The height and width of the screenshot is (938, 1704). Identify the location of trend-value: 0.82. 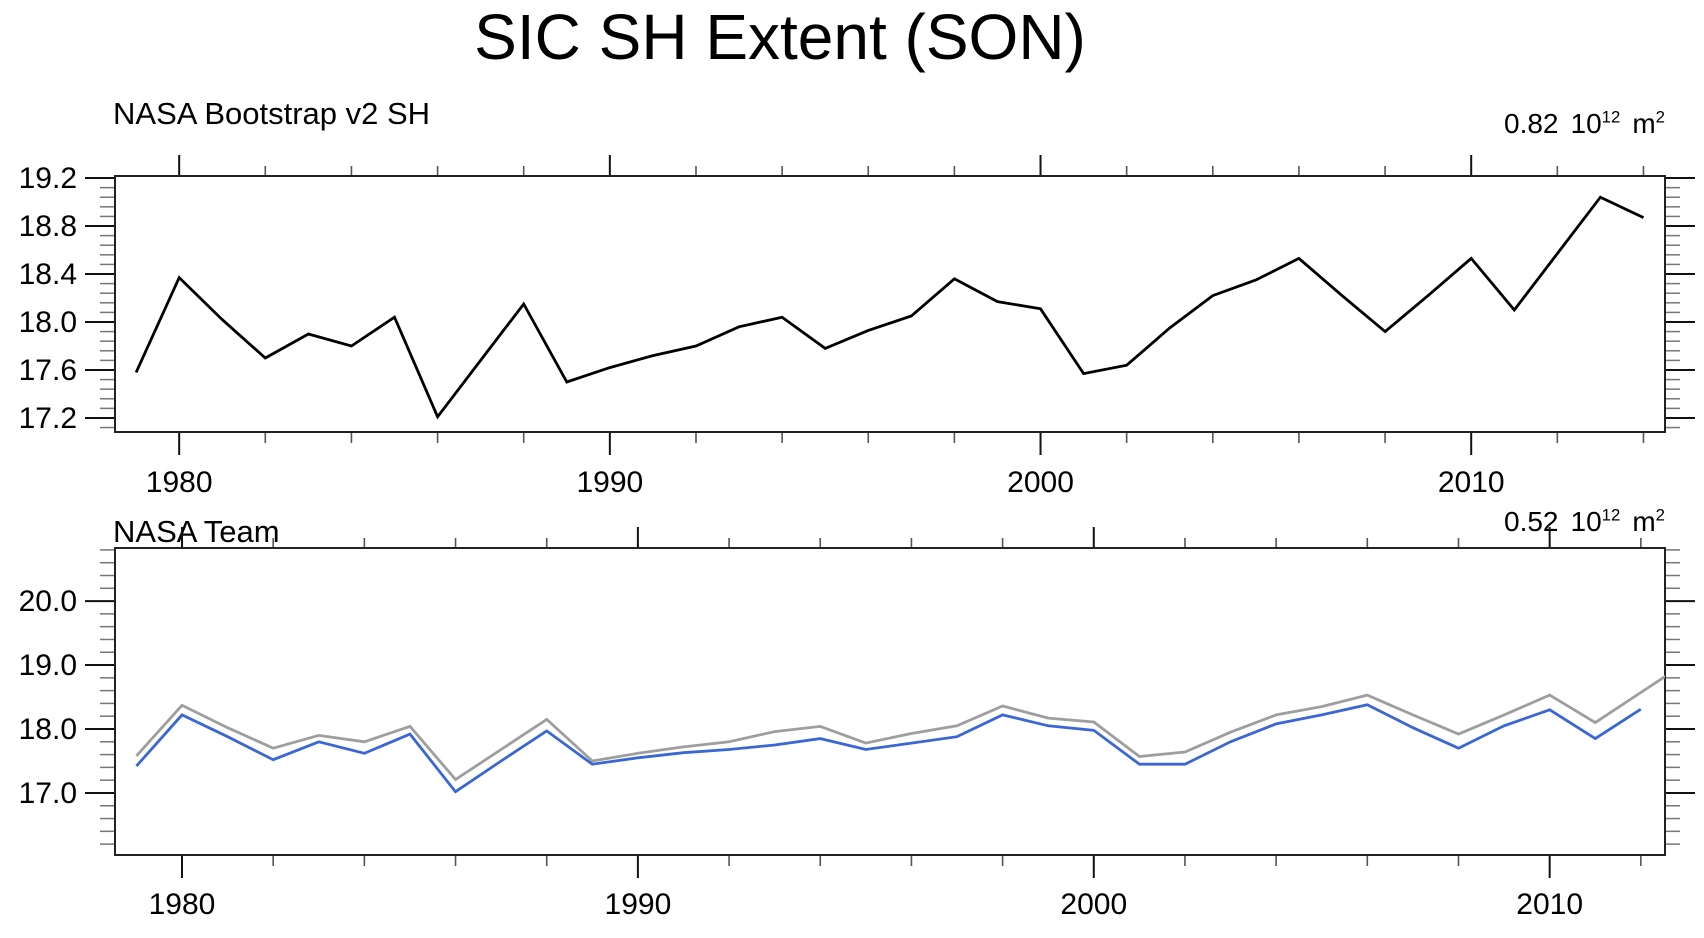
(1531, 123).